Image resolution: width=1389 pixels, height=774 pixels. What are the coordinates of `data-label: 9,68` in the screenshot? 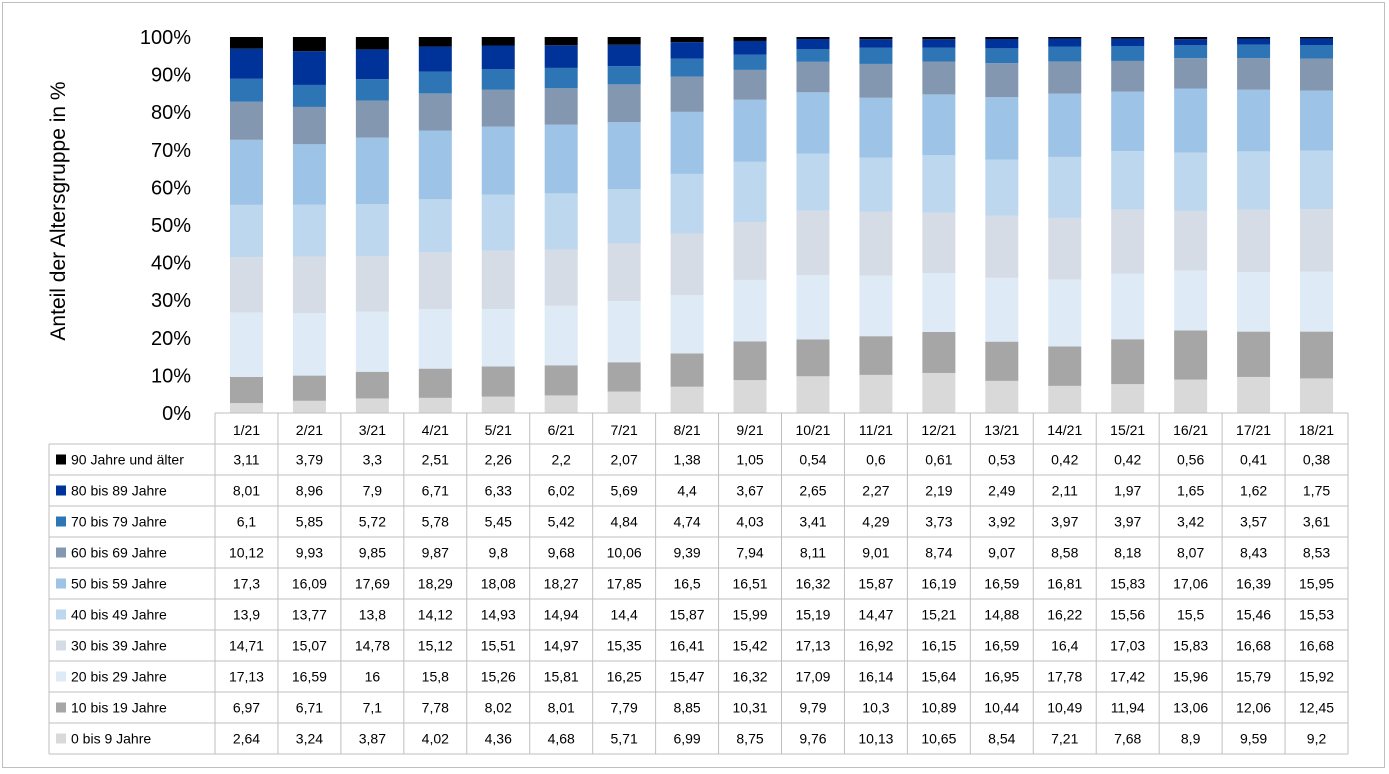 It's located at (561, 553).